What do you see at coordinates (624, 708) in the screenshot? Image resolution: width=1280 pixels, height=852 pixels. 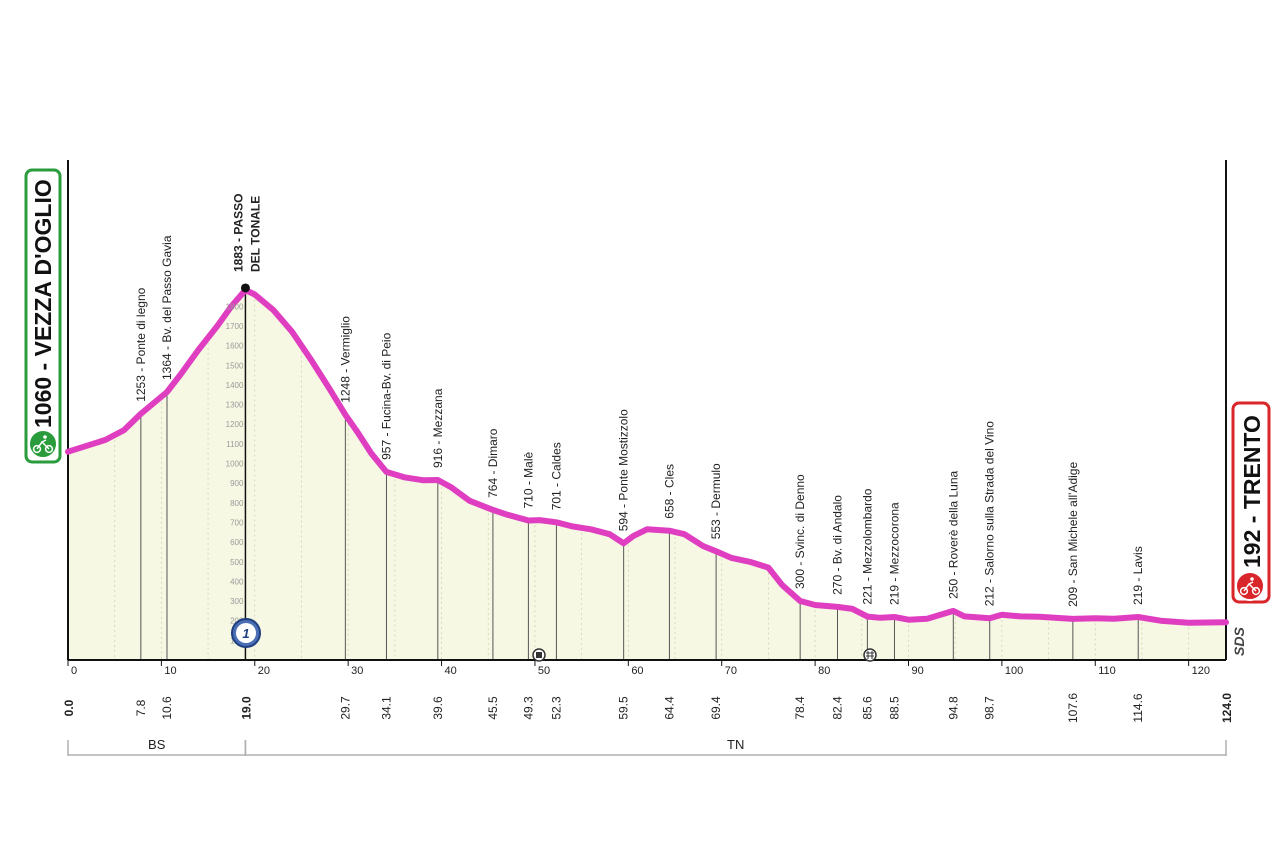 I see `waypoint-km-label: 59.5` at bounding box center [624, 708].